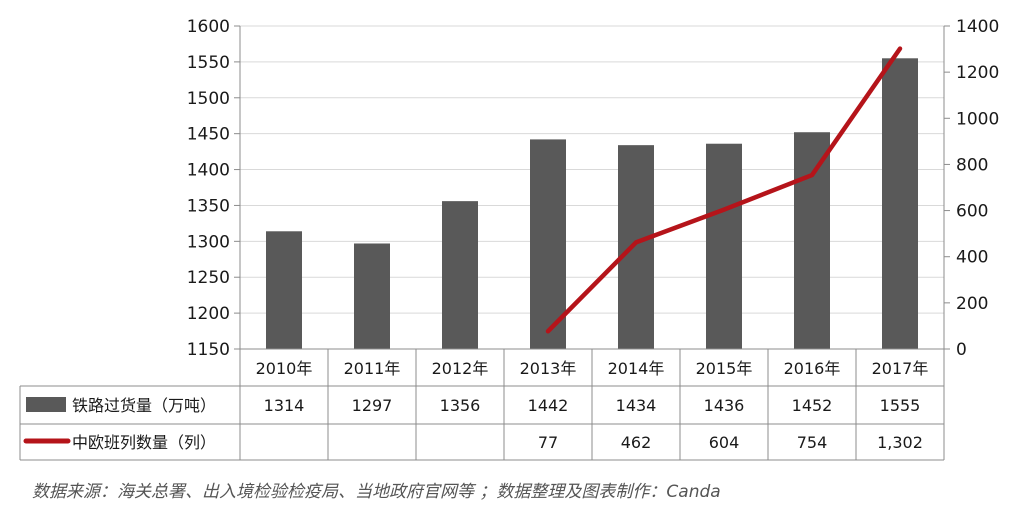 Image resolution: width=1022 pixels, height=516 pixels. What do you see at coordinates (812, 405) in the screenshot?
I see `bar-value-cell: 1452` at bounding box center [812, 405].